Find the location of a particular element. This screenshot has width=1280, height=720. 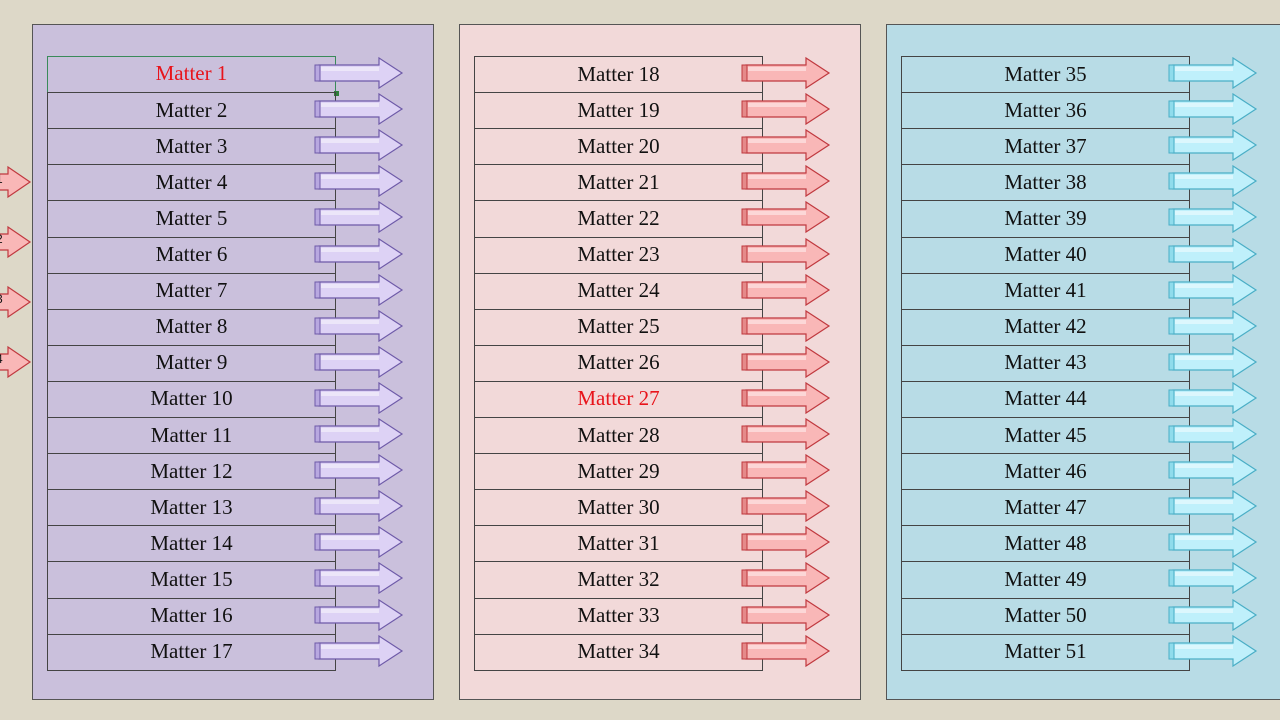

matter-cell: Matter 6 is located at coordinates (191, 255).